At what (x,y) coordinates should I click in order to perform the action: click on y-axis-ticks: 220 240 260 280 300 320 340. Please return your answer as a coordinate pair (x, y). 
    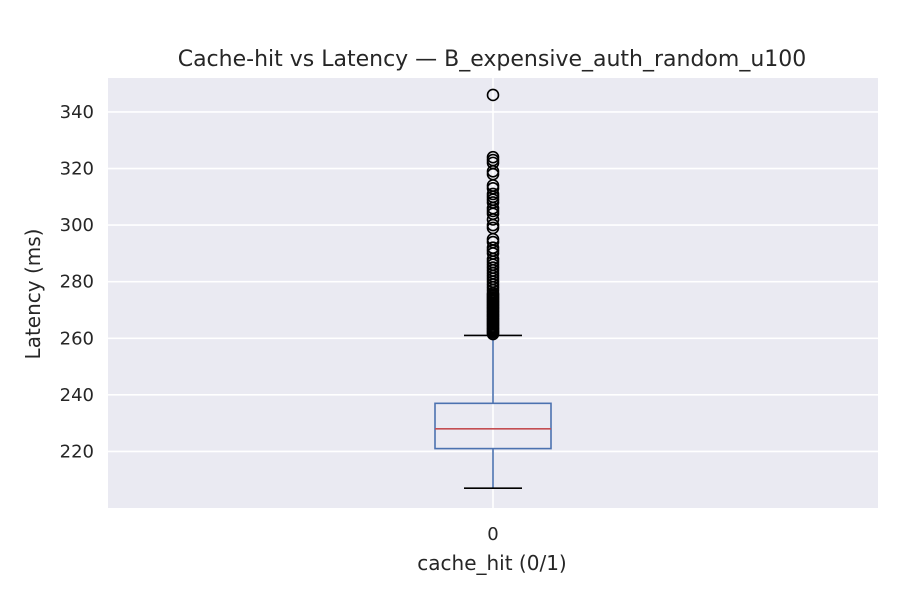
    Looking at the image, I should click on (77, 282).